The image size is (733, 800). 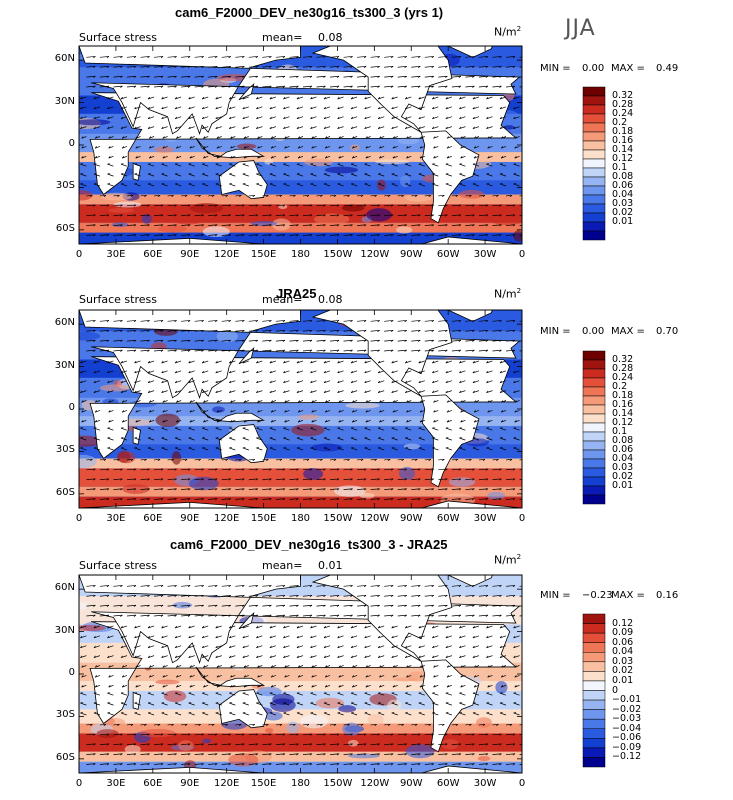 I want to click on panel-2-max-label: MAX =, so click(x=628, y=331).